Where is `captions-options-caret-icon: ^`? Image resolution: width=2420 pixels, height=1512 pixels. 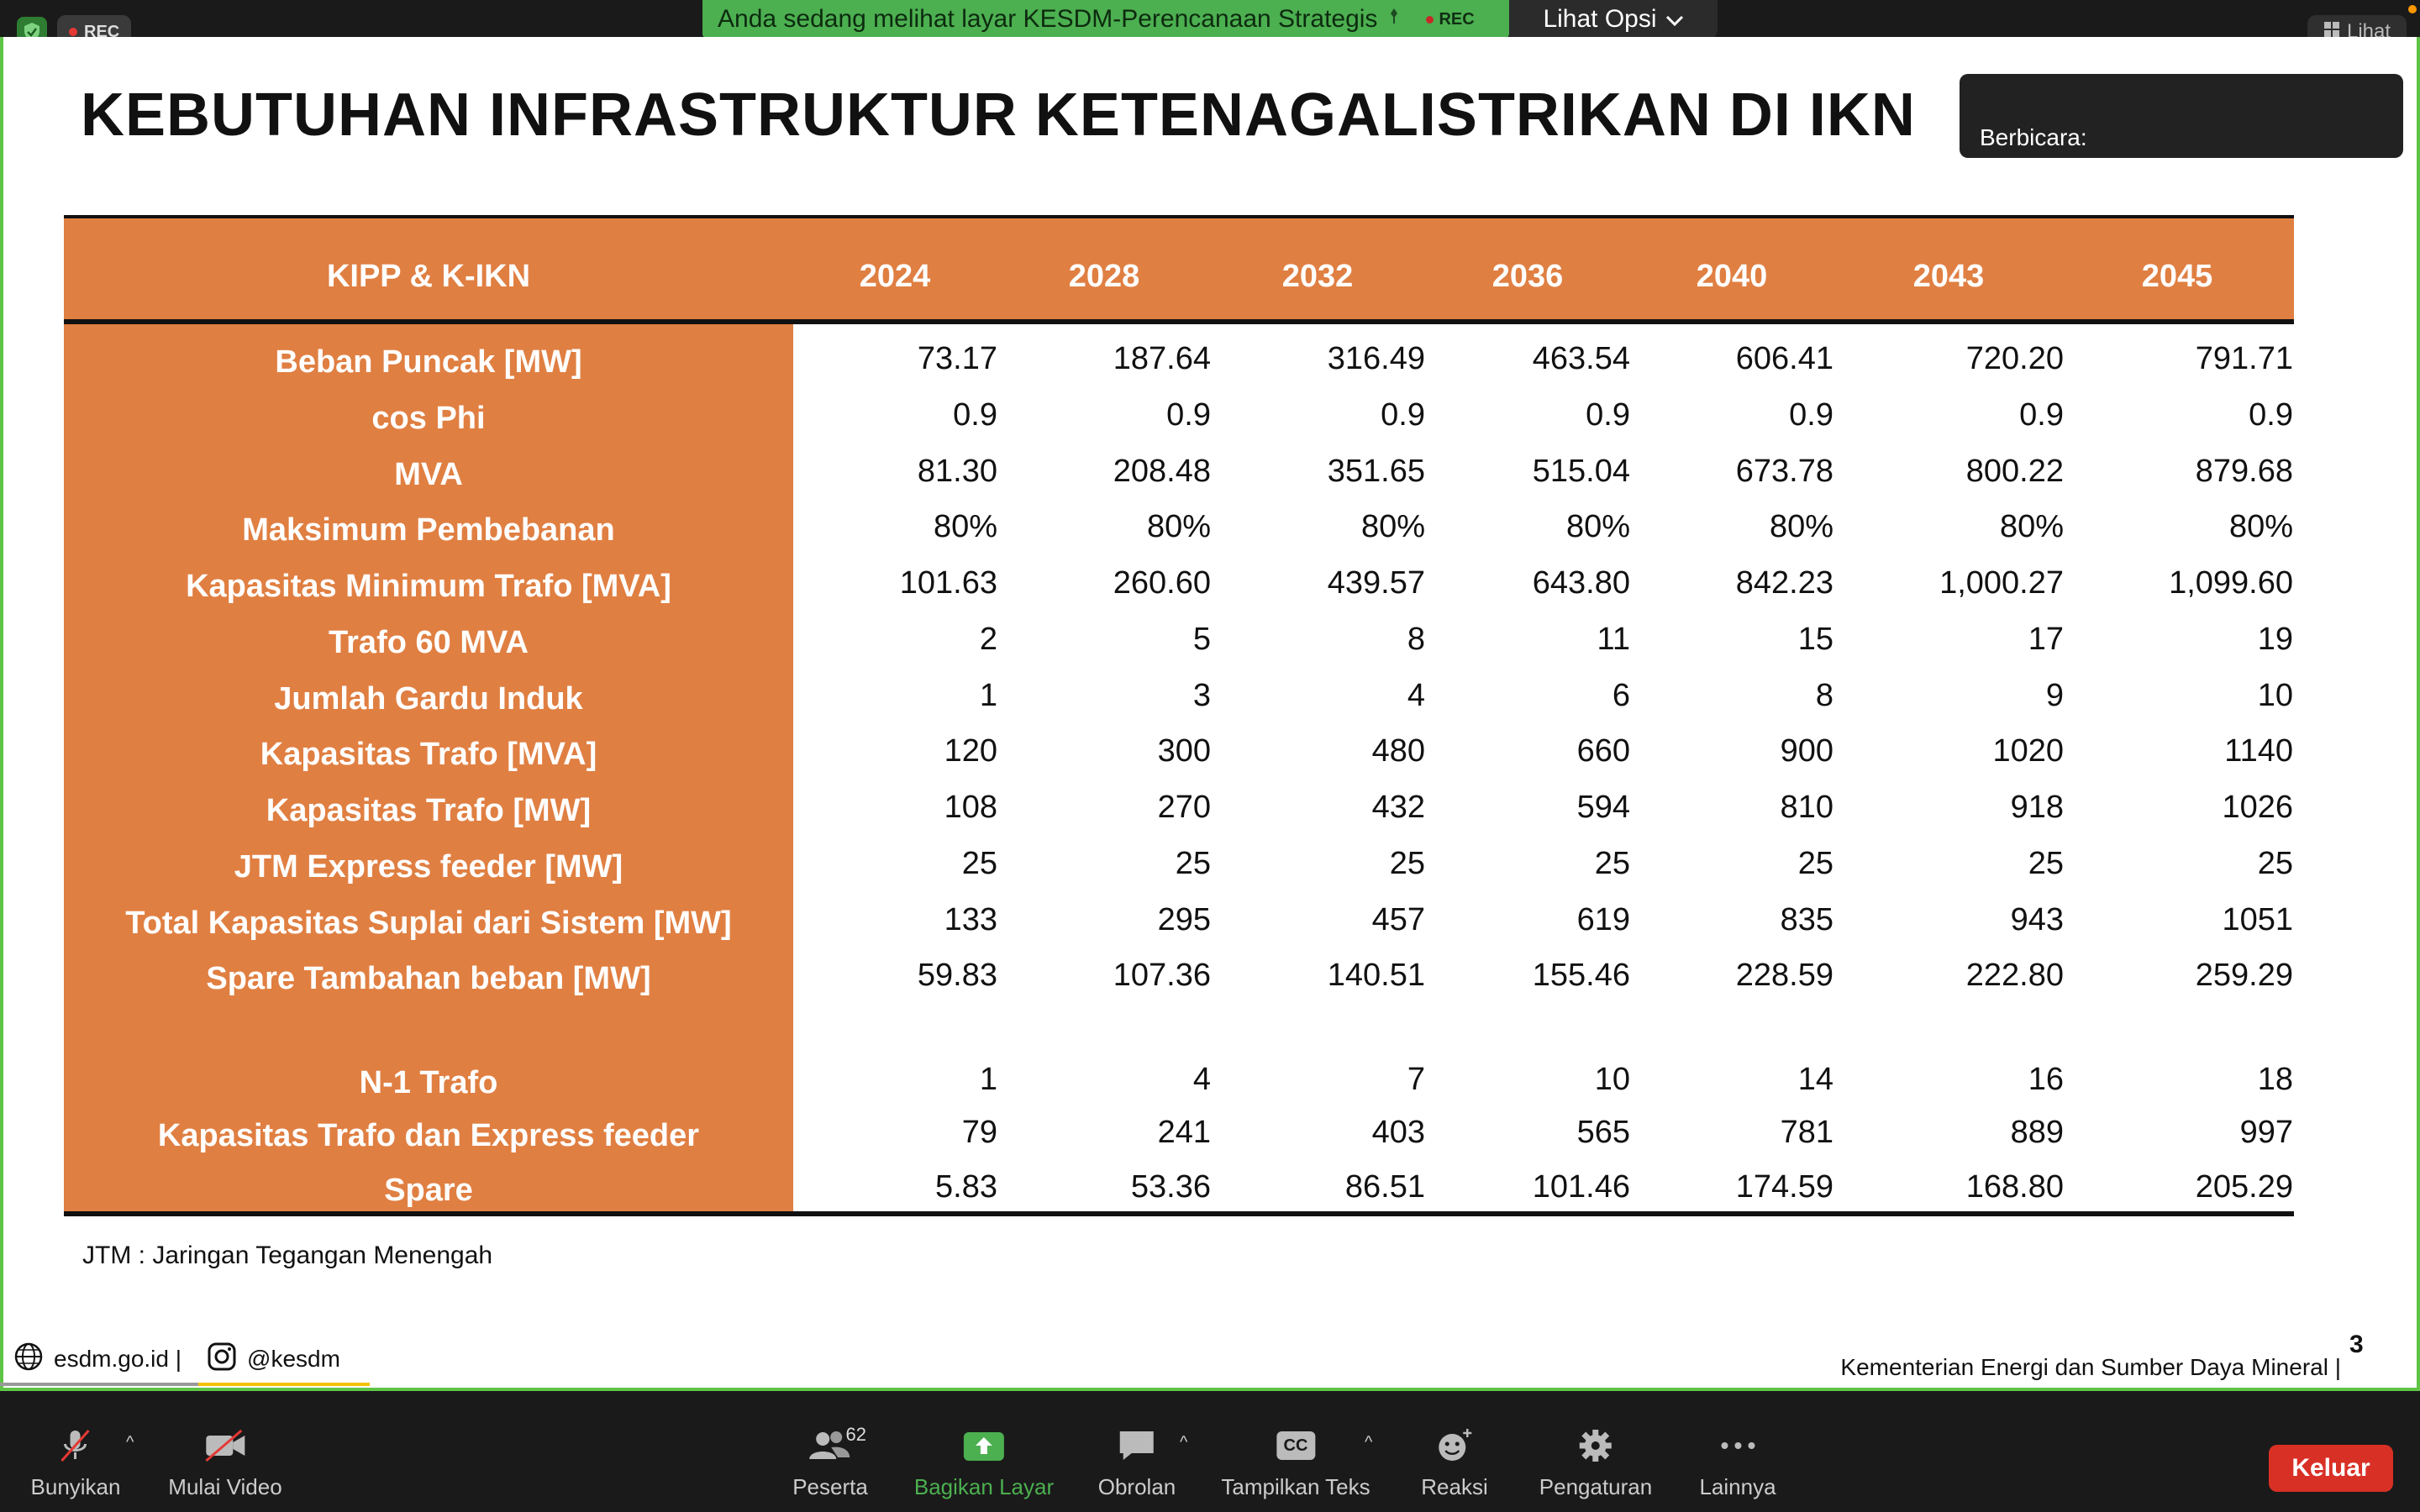
captions-options-caret-icon: ^ is located at coordinates (1369, 1442).